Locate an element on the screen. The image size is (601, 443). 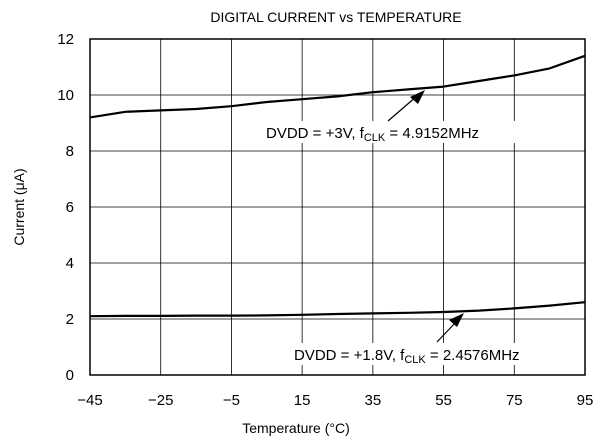
x-tick-label: 95 is located at coordinates (585, 400).